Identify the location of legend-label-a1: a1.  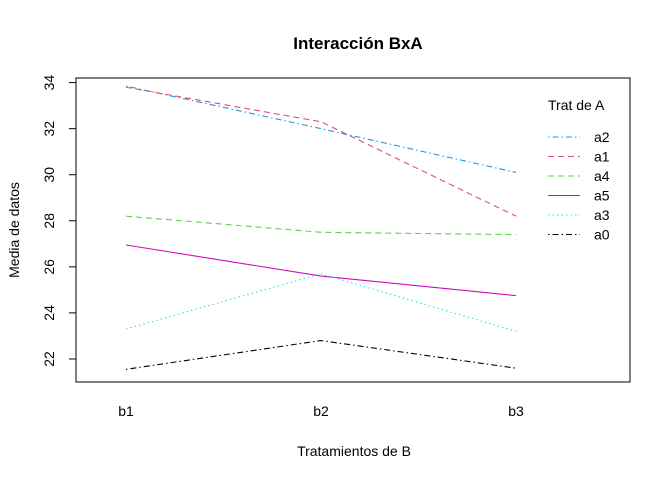
(602, 157).